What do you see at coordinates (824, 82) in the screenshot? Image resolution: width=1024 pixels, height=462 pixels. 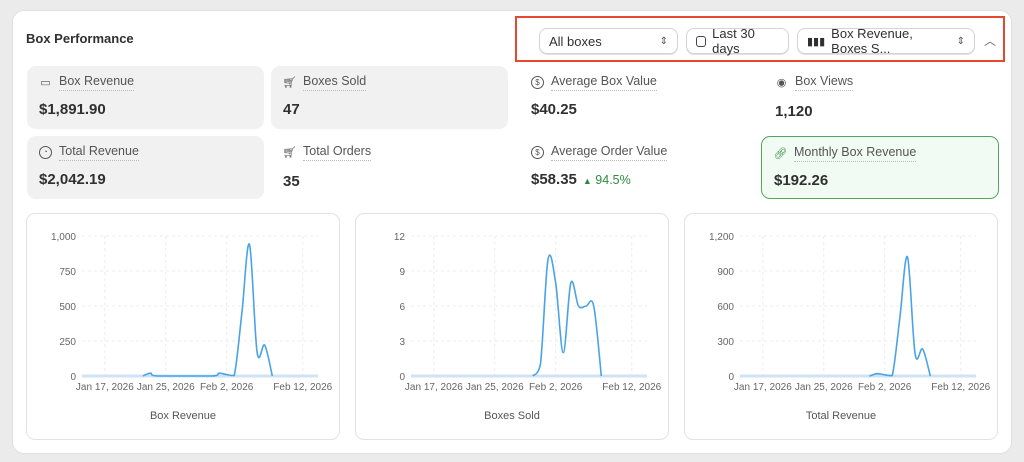 I see `metric-label: Box Views` at bounding box center [824, 82].